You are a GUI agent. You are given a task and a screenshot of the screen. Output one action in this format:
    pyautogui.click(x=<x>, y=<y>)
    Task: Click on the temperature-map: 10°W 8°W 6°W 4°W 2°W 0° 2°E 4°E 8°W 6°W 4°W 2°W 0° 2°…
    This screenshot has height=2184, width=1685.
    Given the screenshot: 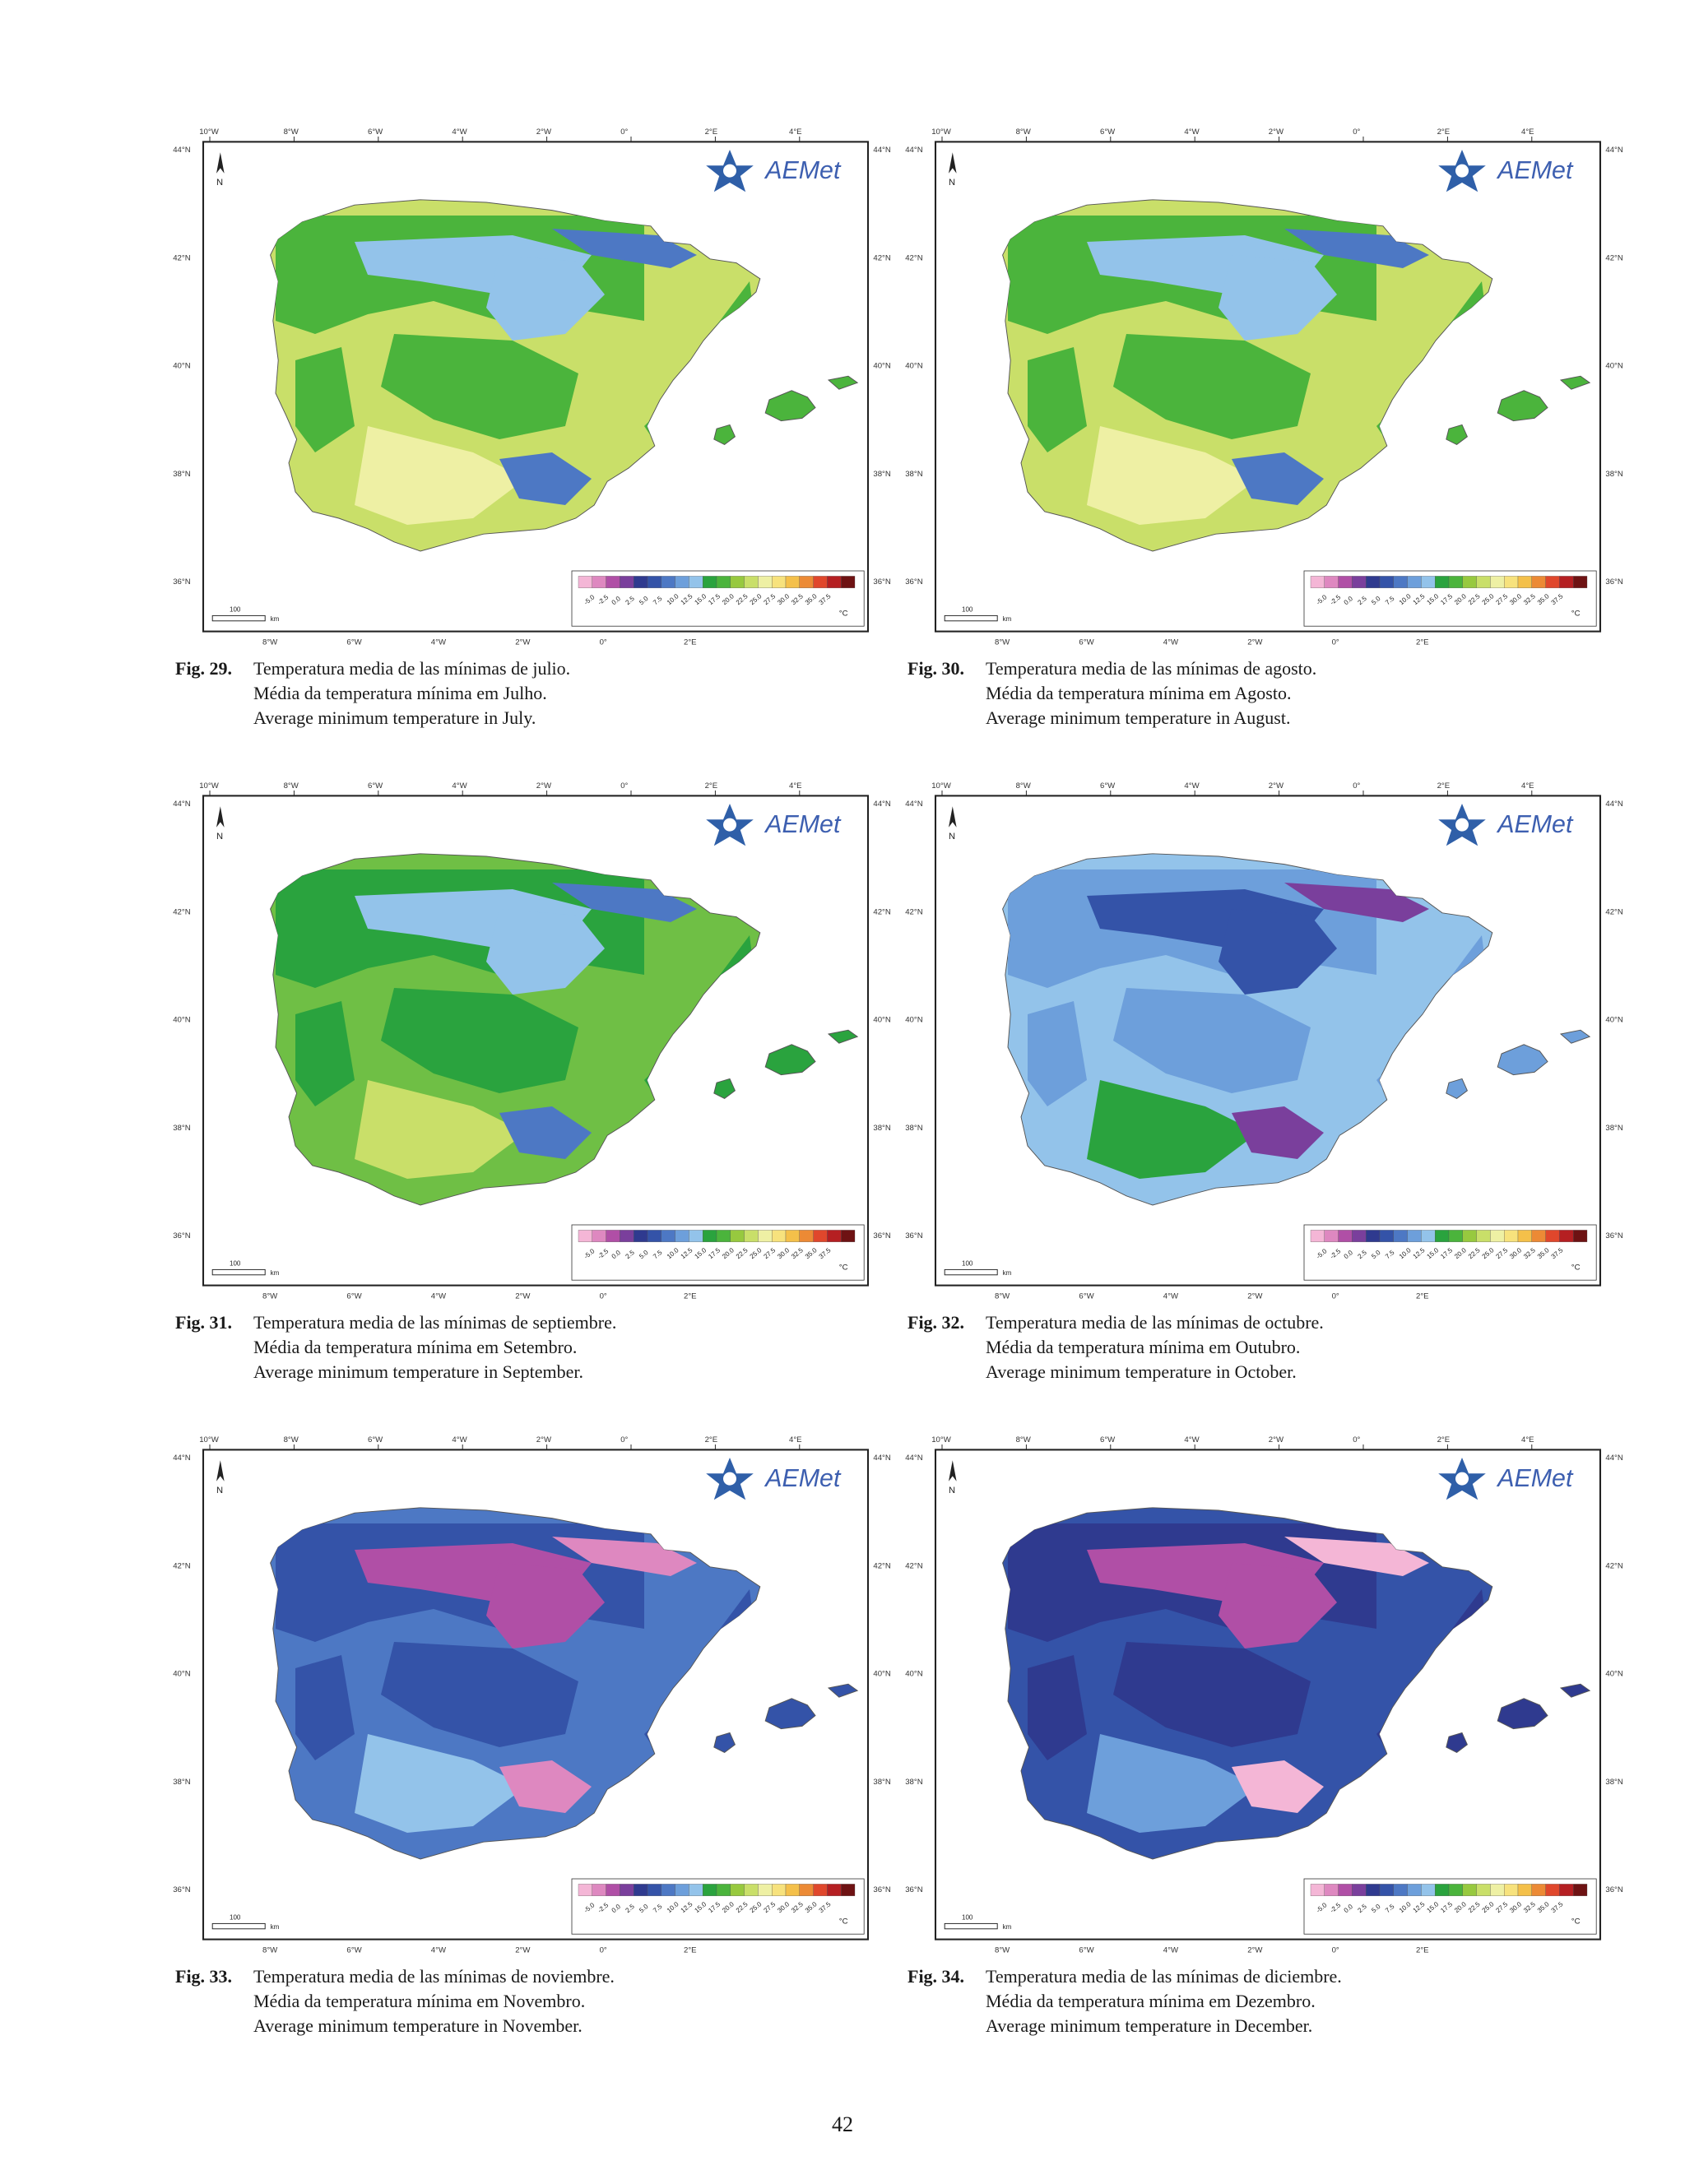 What is the action you would take?
    pyautogui.click(x=532, y=1695)
    